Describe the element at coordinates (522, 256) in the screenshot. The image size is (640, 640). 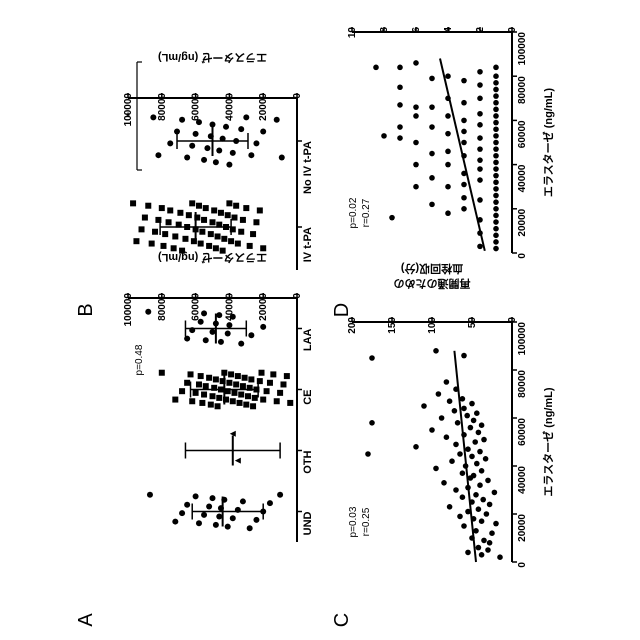
I see `x-tick-label: 0` at that location.